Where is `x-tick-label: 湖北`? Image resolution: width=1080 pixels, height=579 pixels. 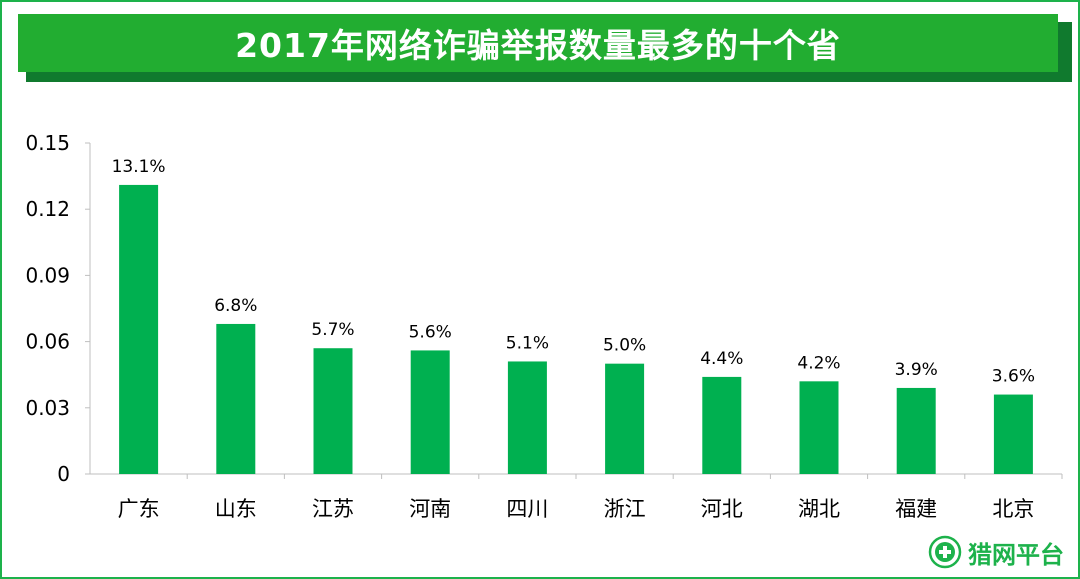 x-tick-label: 湖北 is located at coordinates (819, 509).